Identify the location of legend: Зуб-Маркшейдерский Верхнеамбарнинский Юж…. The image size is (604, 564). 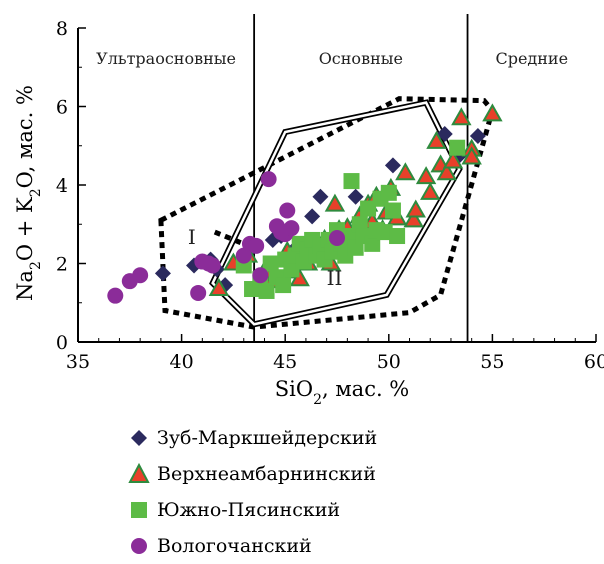
(251, 492).